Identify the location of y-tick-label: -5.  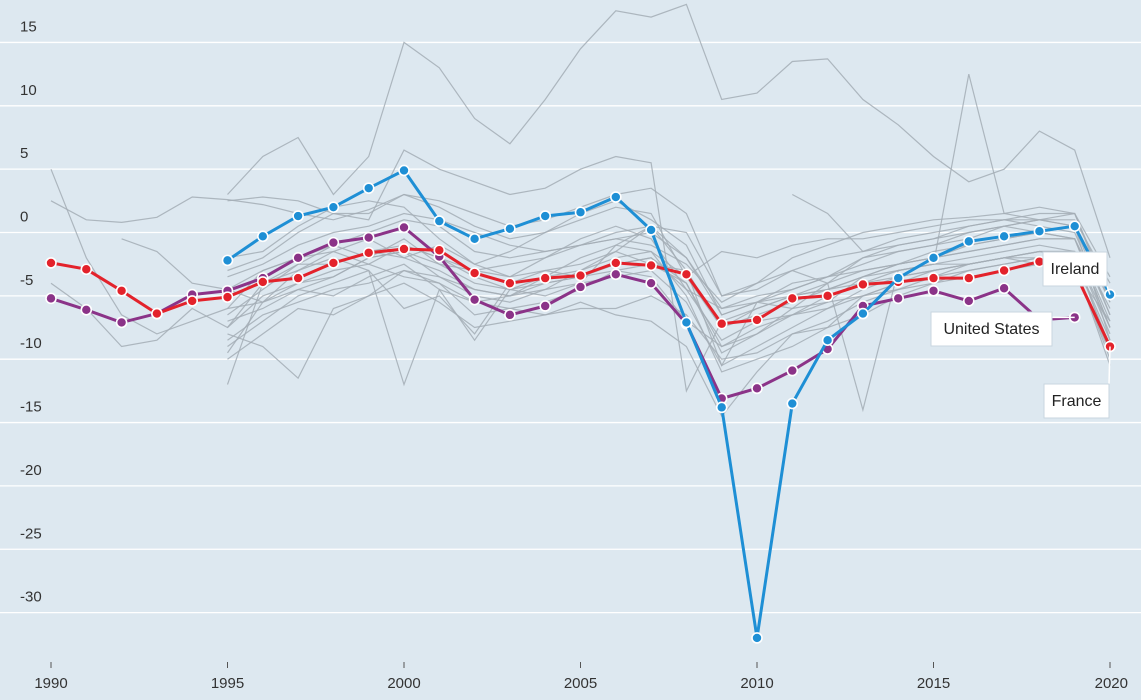
(26, 280).